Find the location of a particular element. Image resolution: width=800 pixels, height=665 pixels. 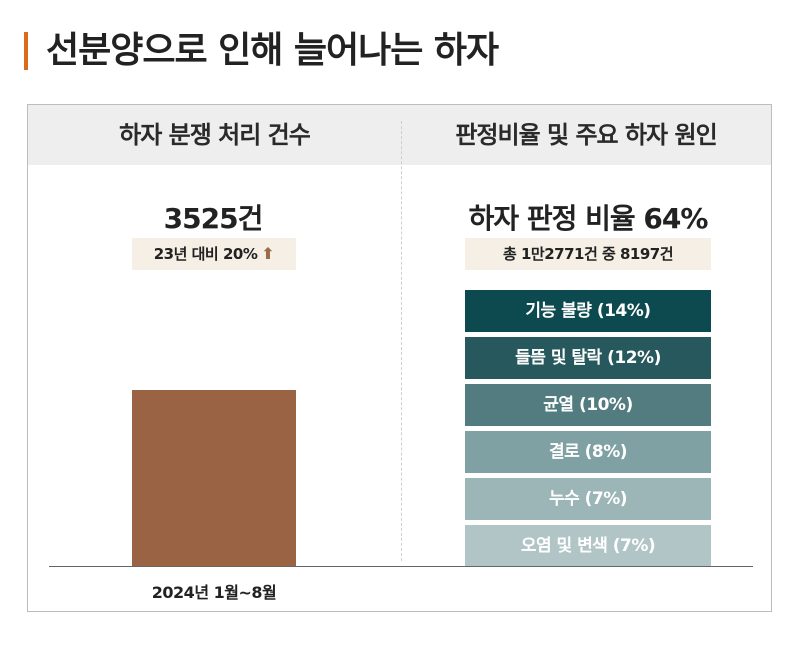

chart-baseline is located at coordinates (401, 566).